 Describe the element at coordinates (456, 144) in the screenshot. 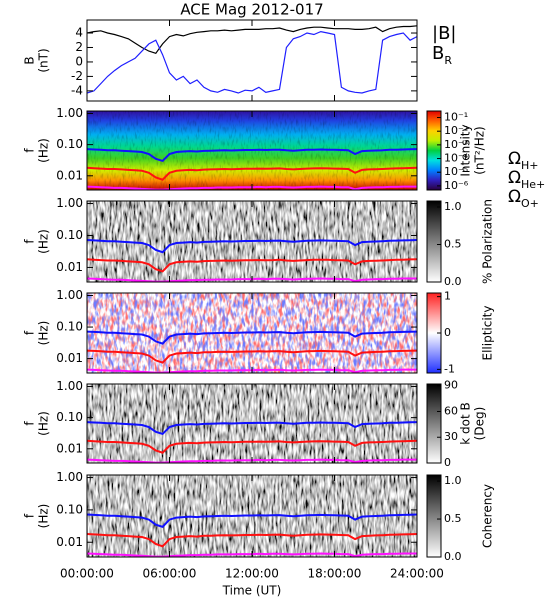

I see `colorbar-tick-label: 10⁻³` at that location.